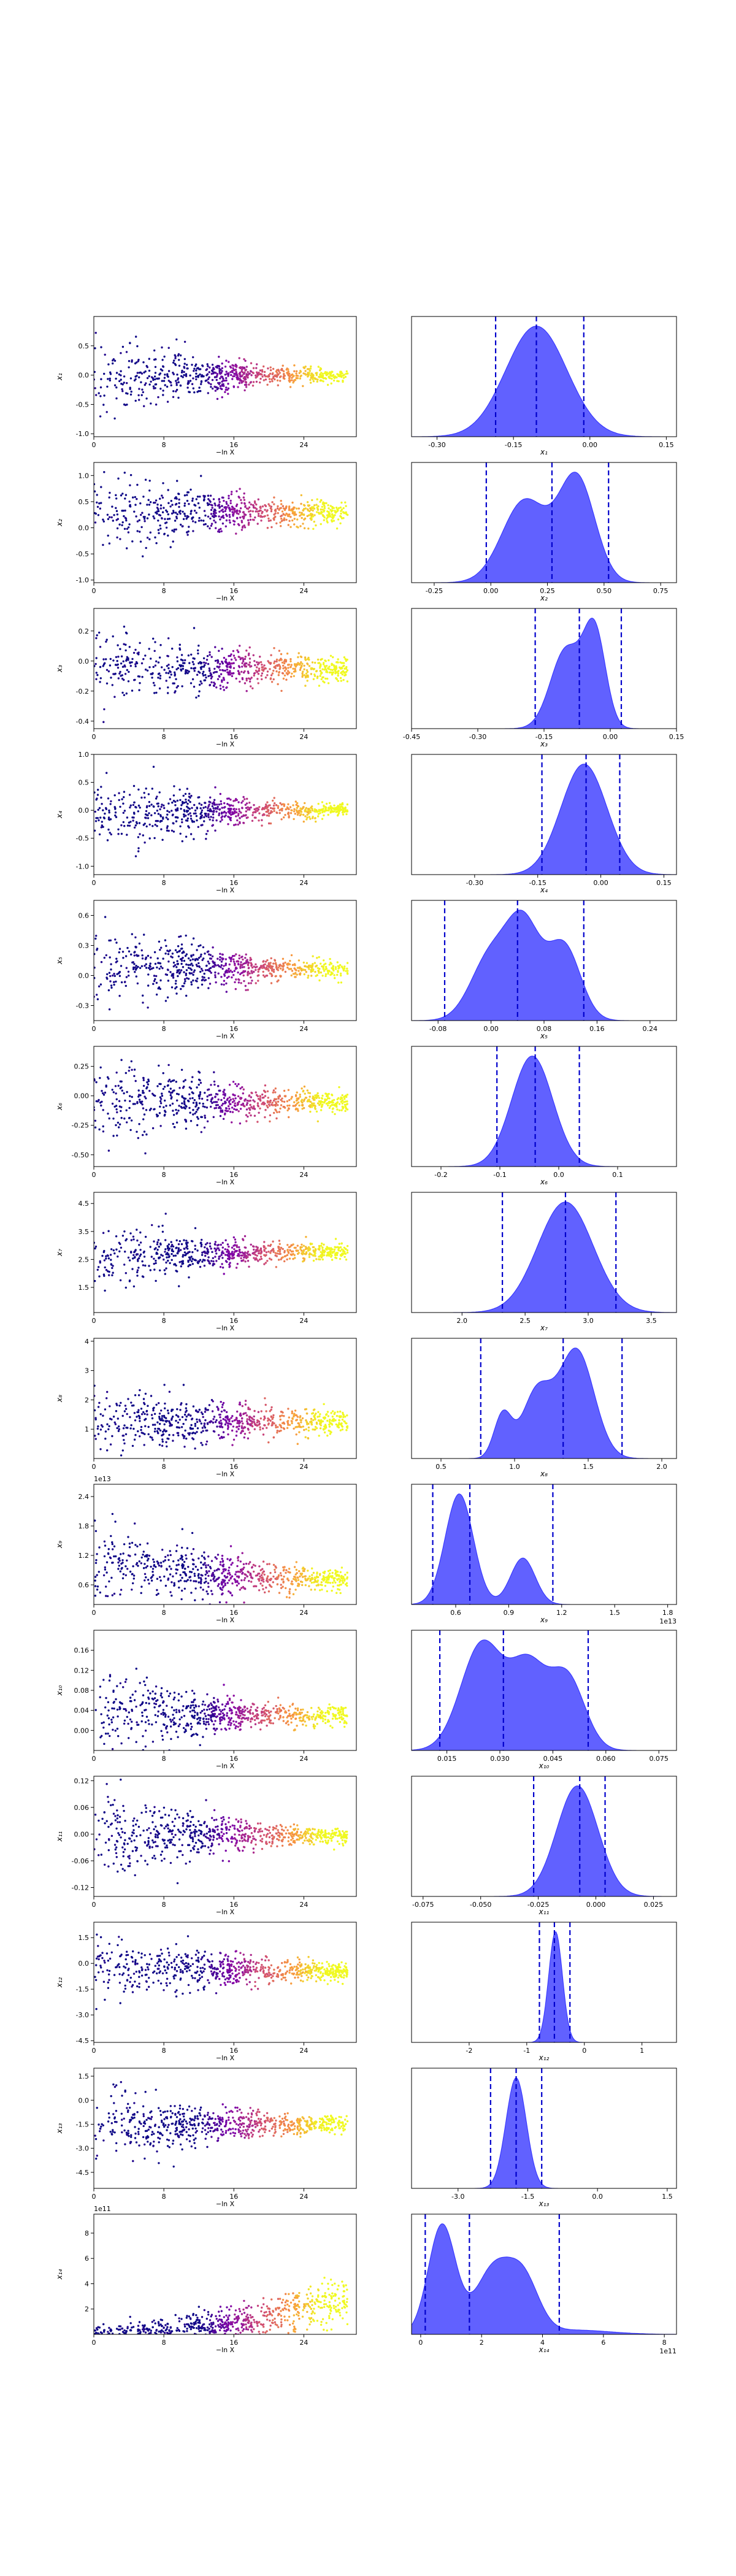 The width and height of the screenshot is (736, 2576). What do you see at coordinates (411, 737) in the screenshot?
I see `x-tick-label: -0.45` at bounding box center [411, 737].